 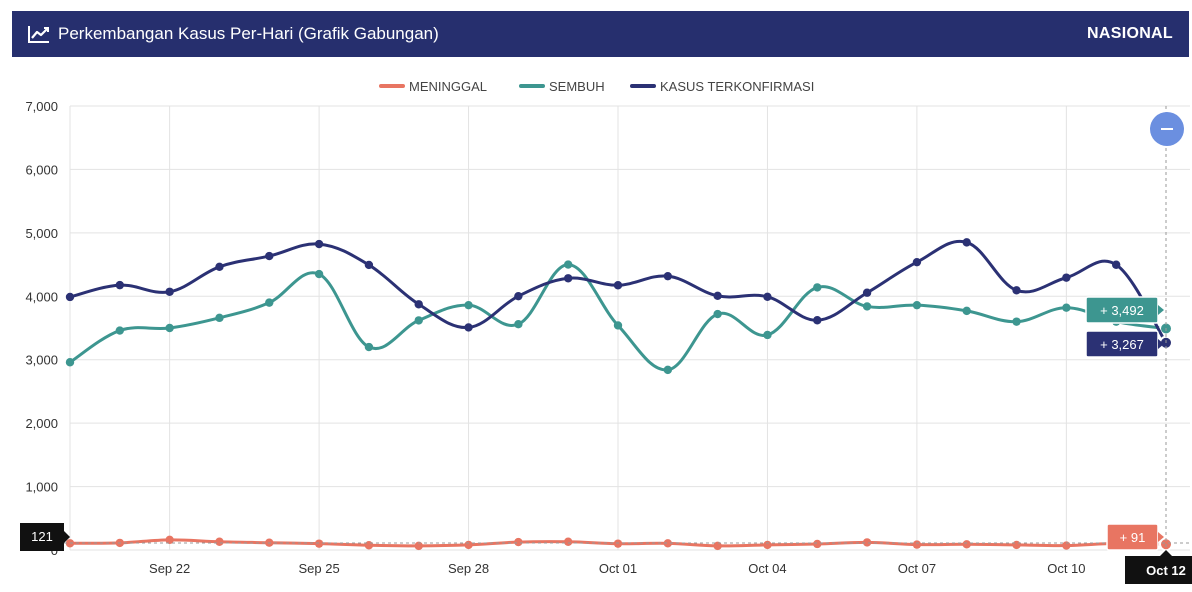 What do you see at coordinates (767, 568) in the screenshot?
I see `x-tick-label: Oct 04` at bounding box center [767, 568].